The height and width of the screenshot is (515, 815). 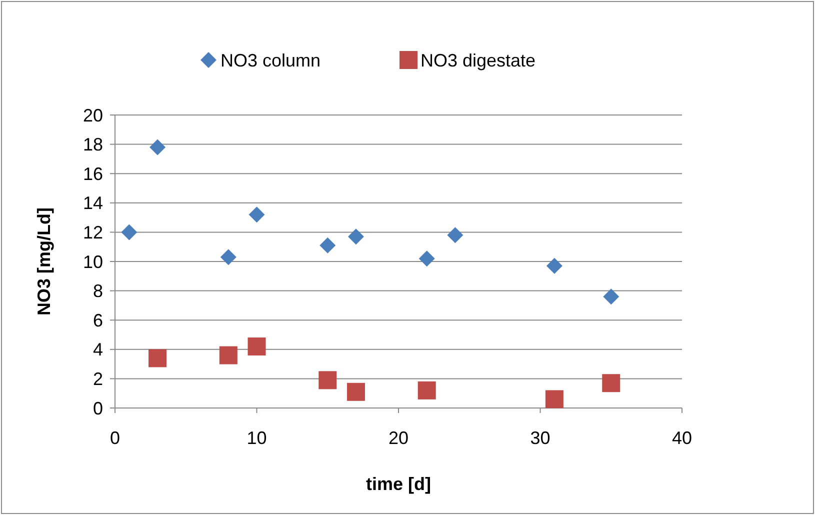 What do you see at coordinates (97, 320) in the screenshot?
I see `y-tick-label: 6` at bounding box center [97, 320].